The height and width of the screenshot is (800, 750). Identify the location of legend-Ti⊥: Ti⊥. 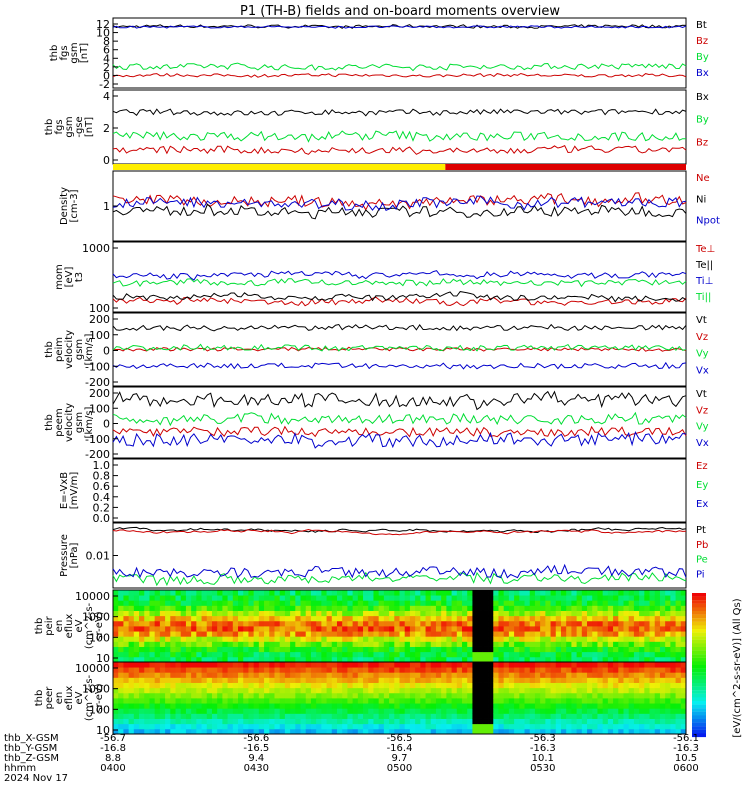
(704, 281).